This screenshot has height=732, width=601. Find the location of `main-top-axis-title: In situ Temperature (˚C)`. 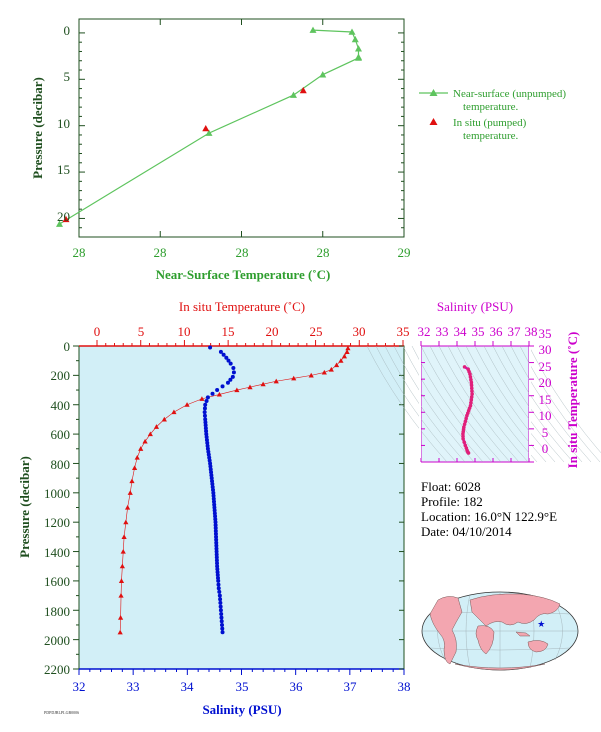

main-top-axis-title: In situ Temperature (˚C) is located at coordinates (242, 306).